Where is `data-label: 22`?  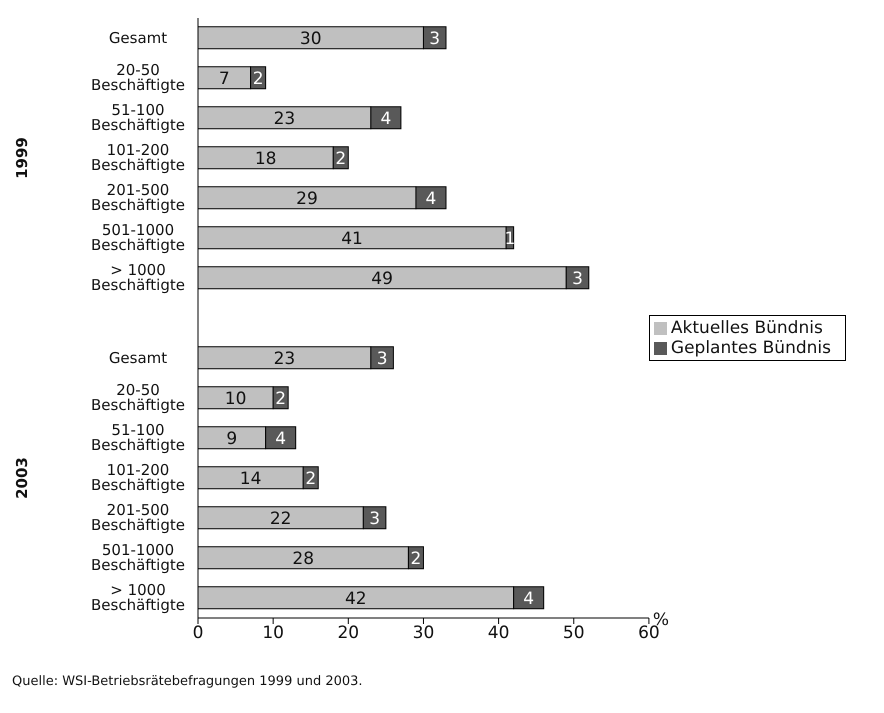 data-label: 22 is located at coordinates (281, 518).